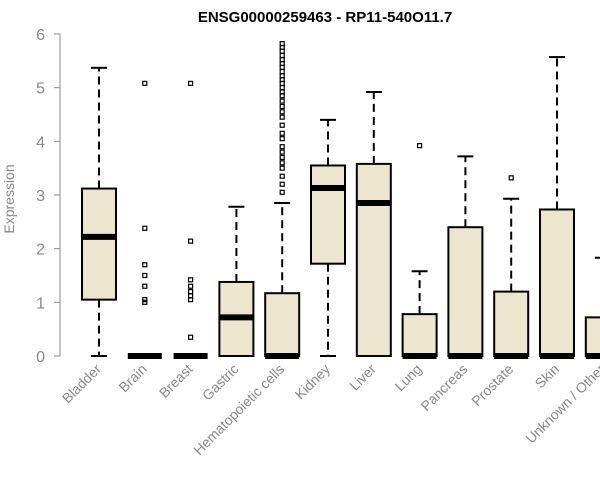 This screenshot has height=500, width=600. What do you see at coordinates (313, 382) in the screenshot?
I see `x-tick-label: Kidney` at bounding box center [313, 382].